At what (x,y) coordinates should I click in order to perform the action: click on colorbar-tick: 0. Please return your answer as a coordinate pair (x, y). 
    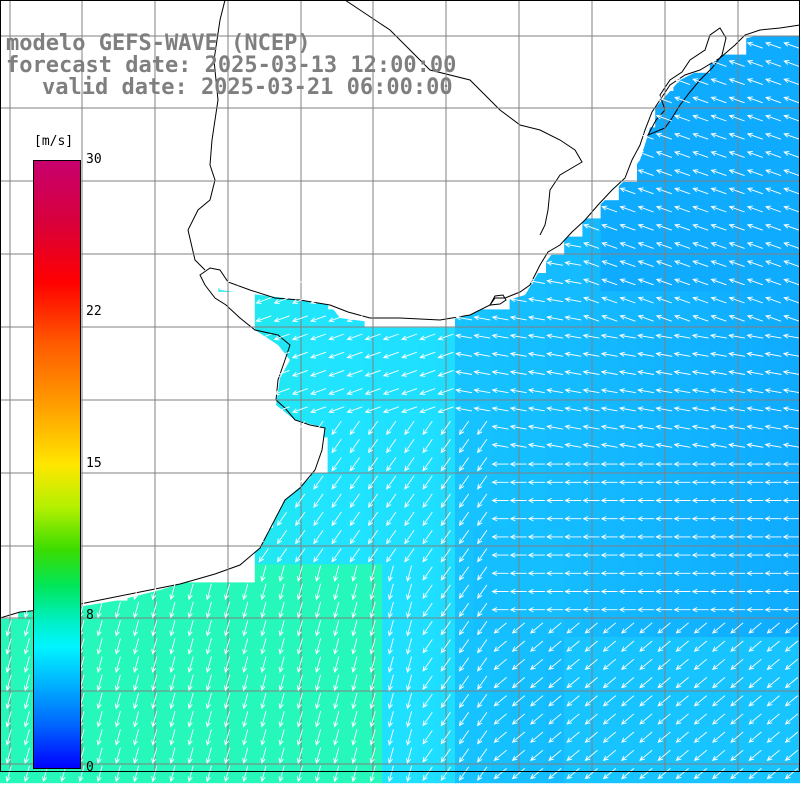
    Looking at the image, I should click on (90, 767).